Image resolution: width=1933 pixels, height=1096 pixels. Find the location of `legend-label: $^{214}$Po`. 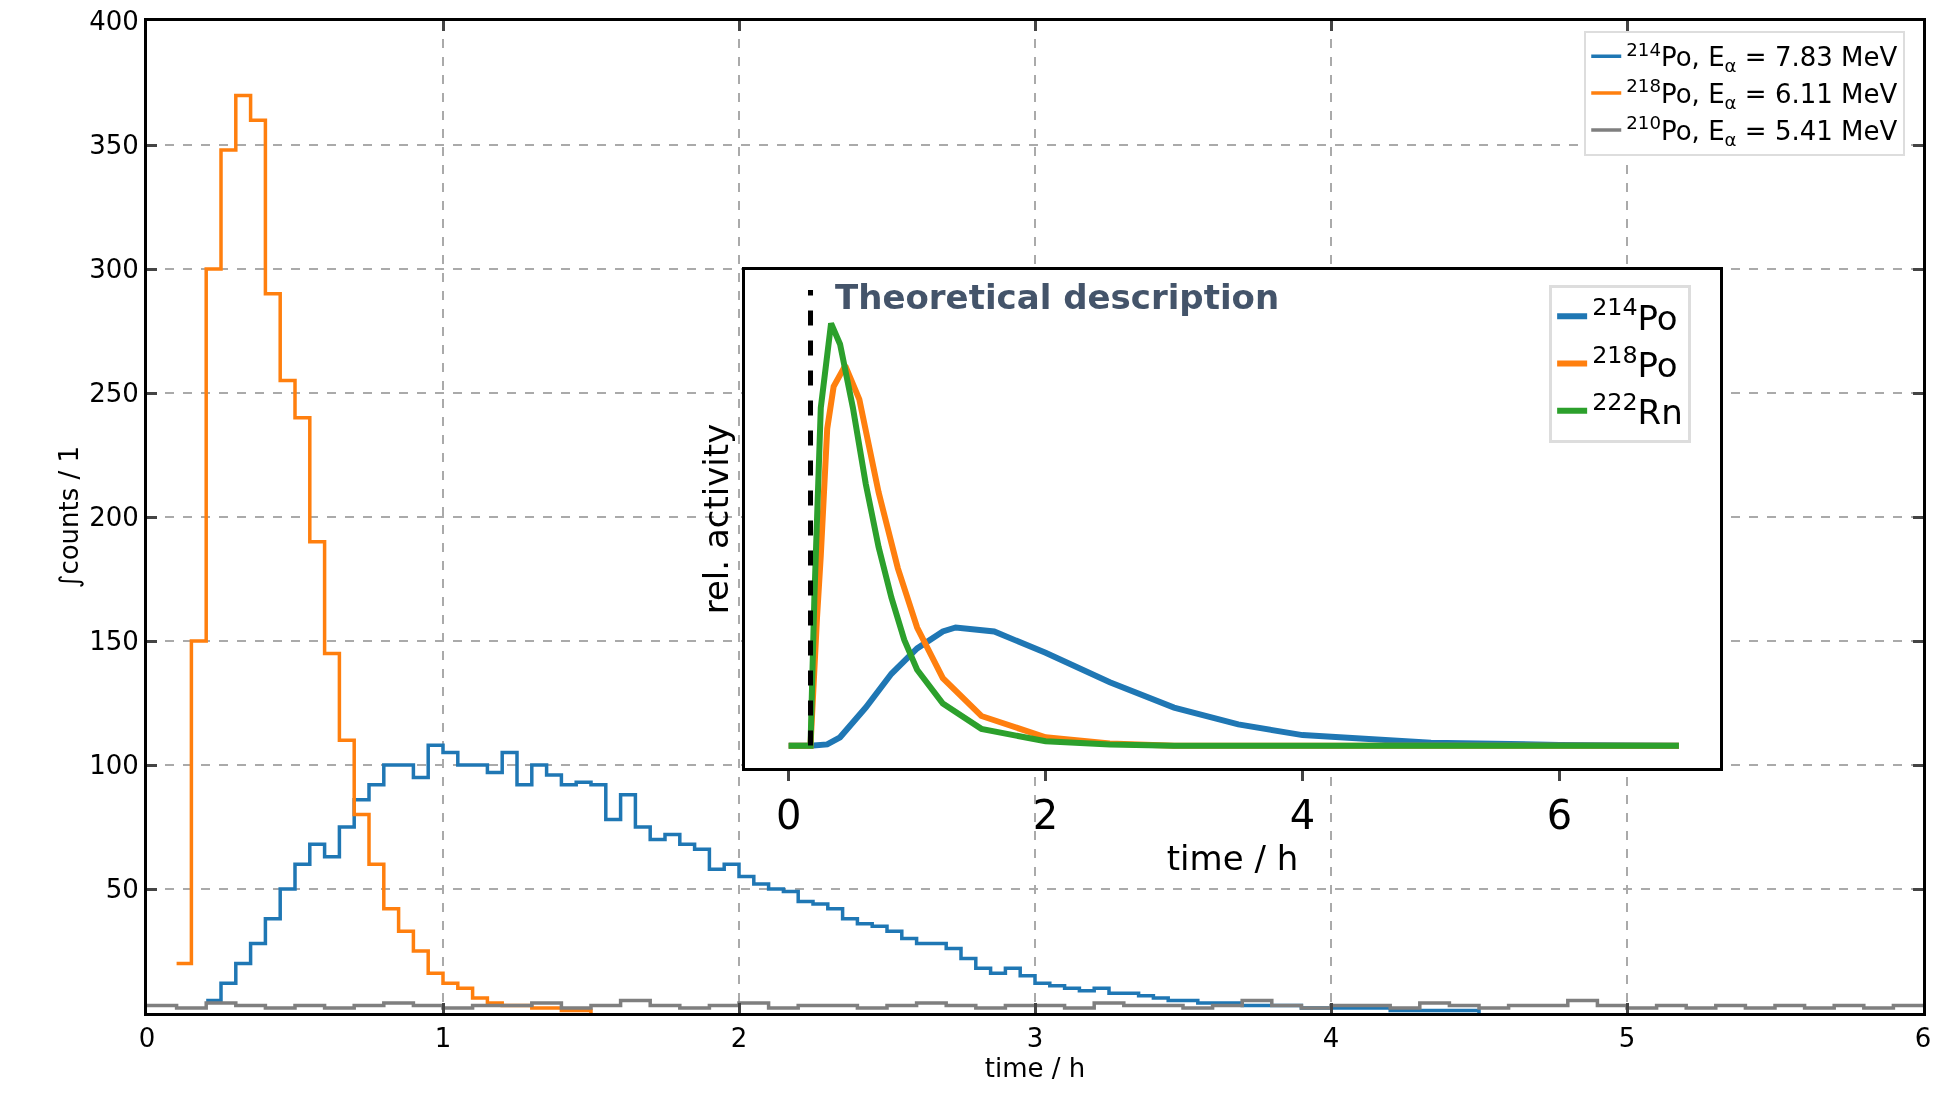

legend-label: $^{214}$Po is located at coordinates (1635, 315).